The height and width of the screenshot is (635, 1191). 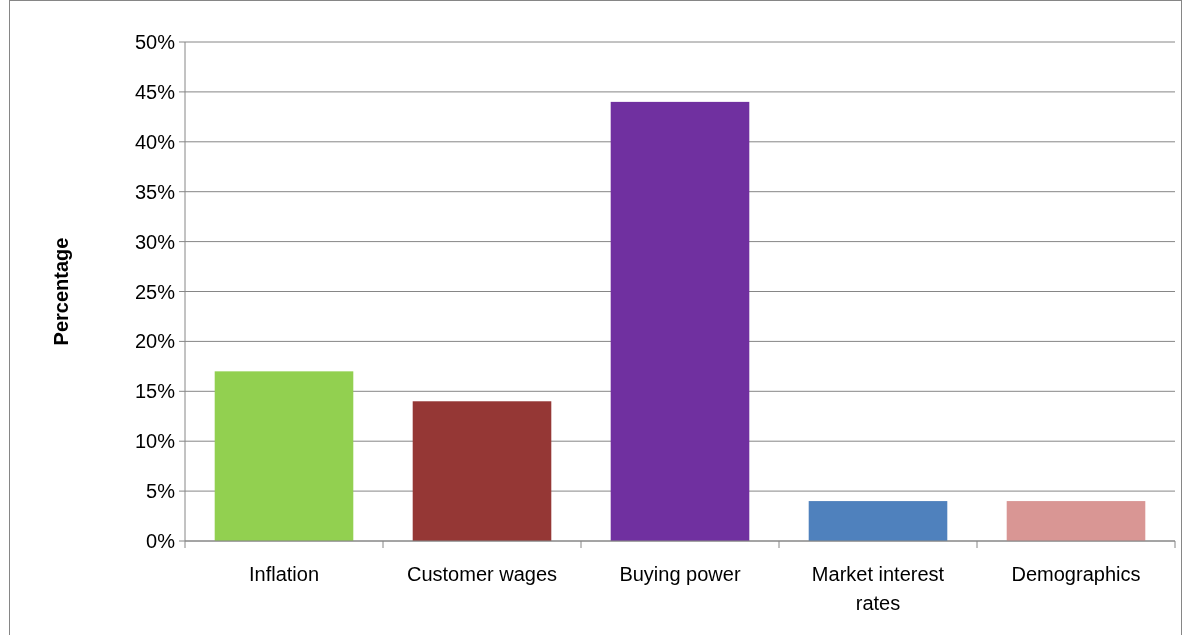 What do you see at coordinates (155, 291) in the screenshot?
I see `y-tick-label: 25%` at bounding box center [155, 291].